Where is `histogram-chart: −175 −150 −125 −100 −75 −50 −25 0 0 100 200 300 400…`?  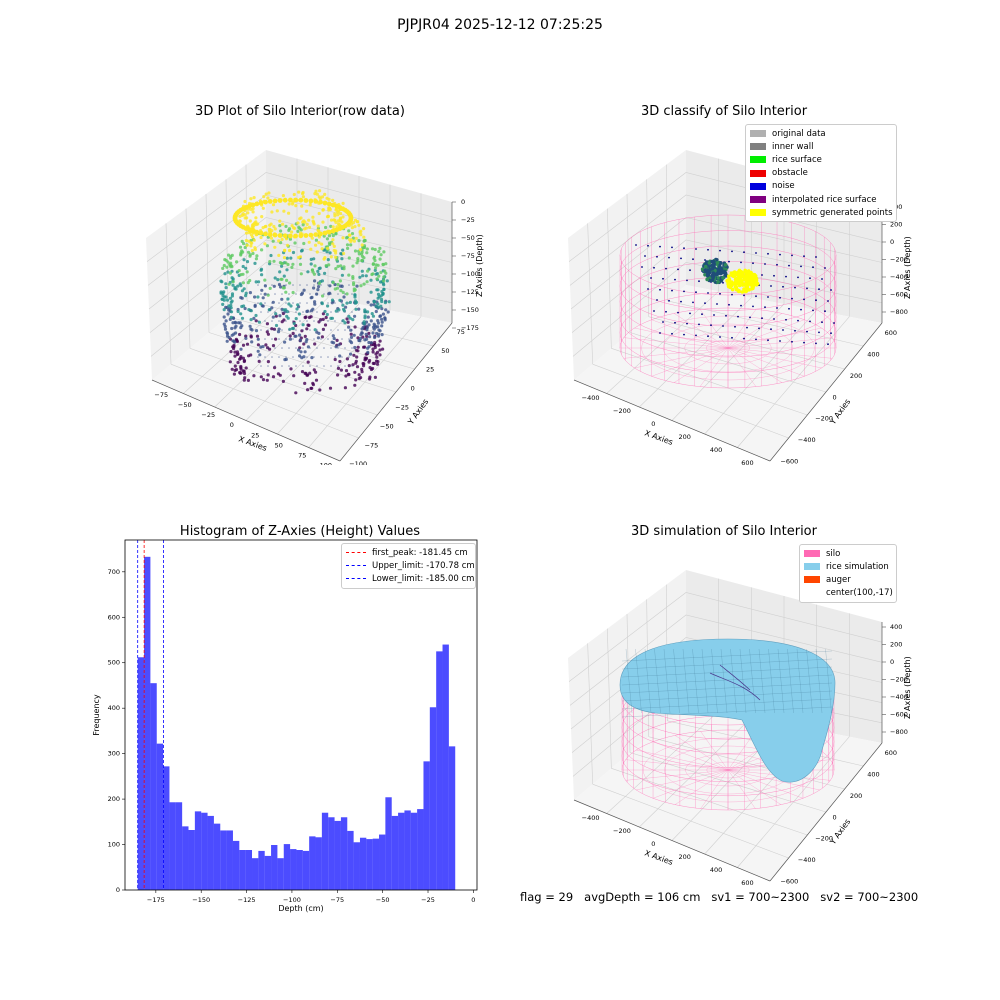
histogram-chart: −175 −150 −125 −100 −75 −50 −25 0 0 100 200 300 400… is located at coordinates (285, 726).